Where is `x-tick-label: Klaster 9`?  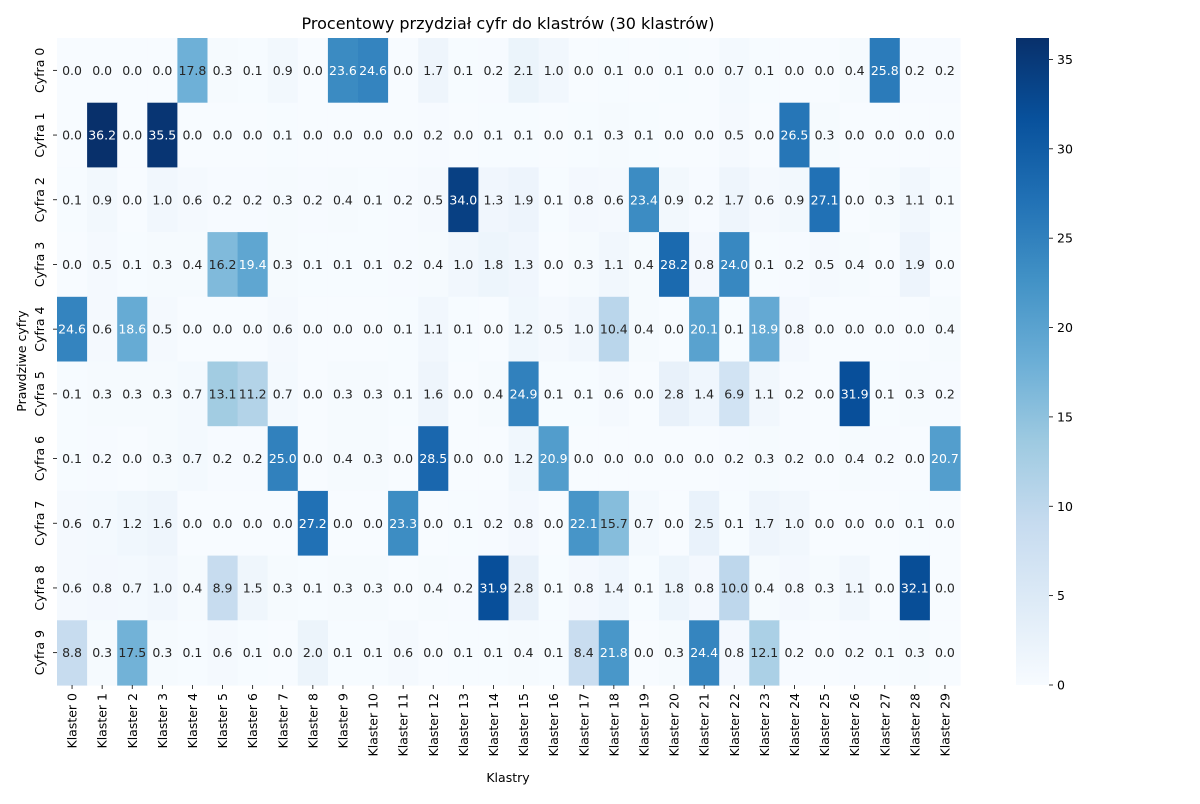 x-tick-label: Klaster 9 is located at coordinates (342, 721).